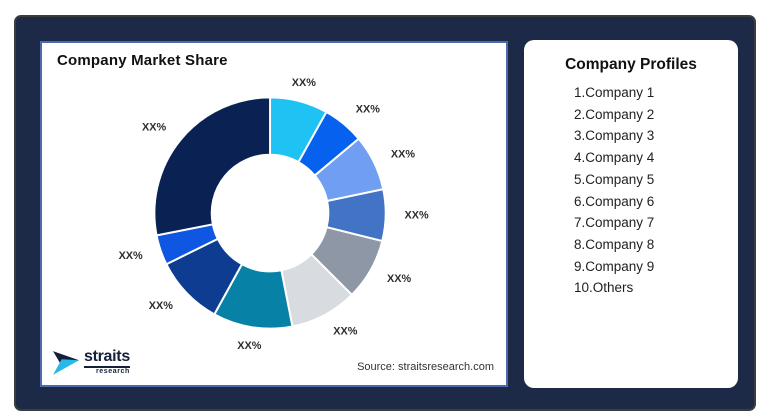  What do you see at coordinates (403, 154) in the screenshot?
I see `slice-label-3: XX%` at bounding box center [403, 154].